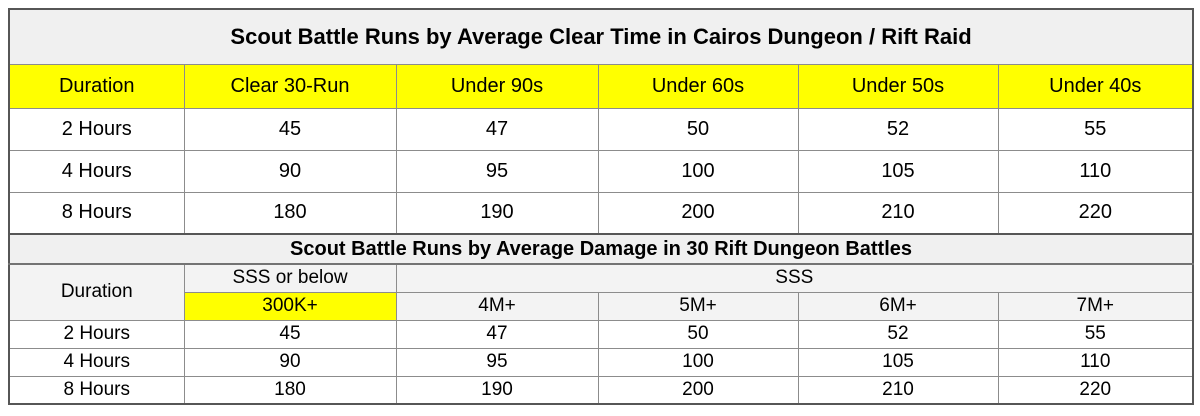  I want to click on col-header-clear-30-run: Clear 30-Run, so click(290, 86).